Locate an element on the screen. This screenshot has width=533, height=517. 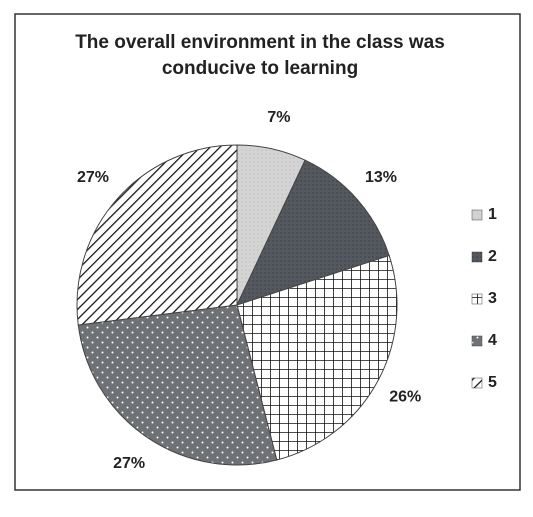
legend-label: 3 is located at coordinates (492, 298).